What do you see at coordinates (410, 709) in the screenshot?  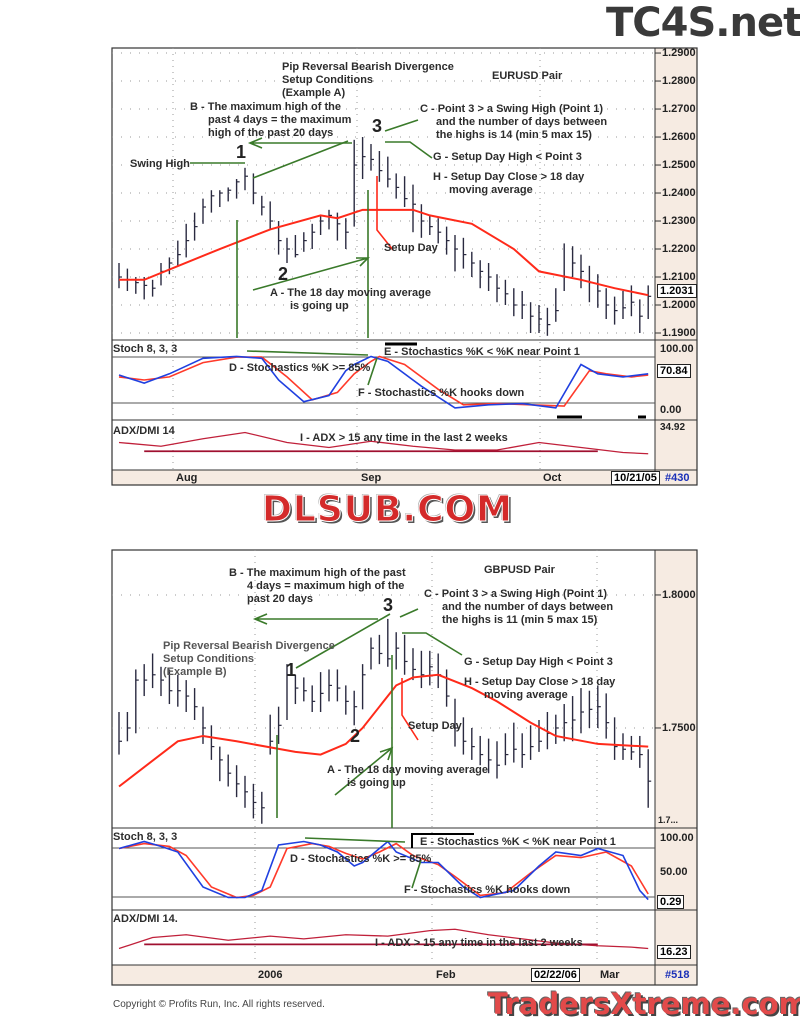 I see `setup-day-pointer` at bounding box center [410, 709].